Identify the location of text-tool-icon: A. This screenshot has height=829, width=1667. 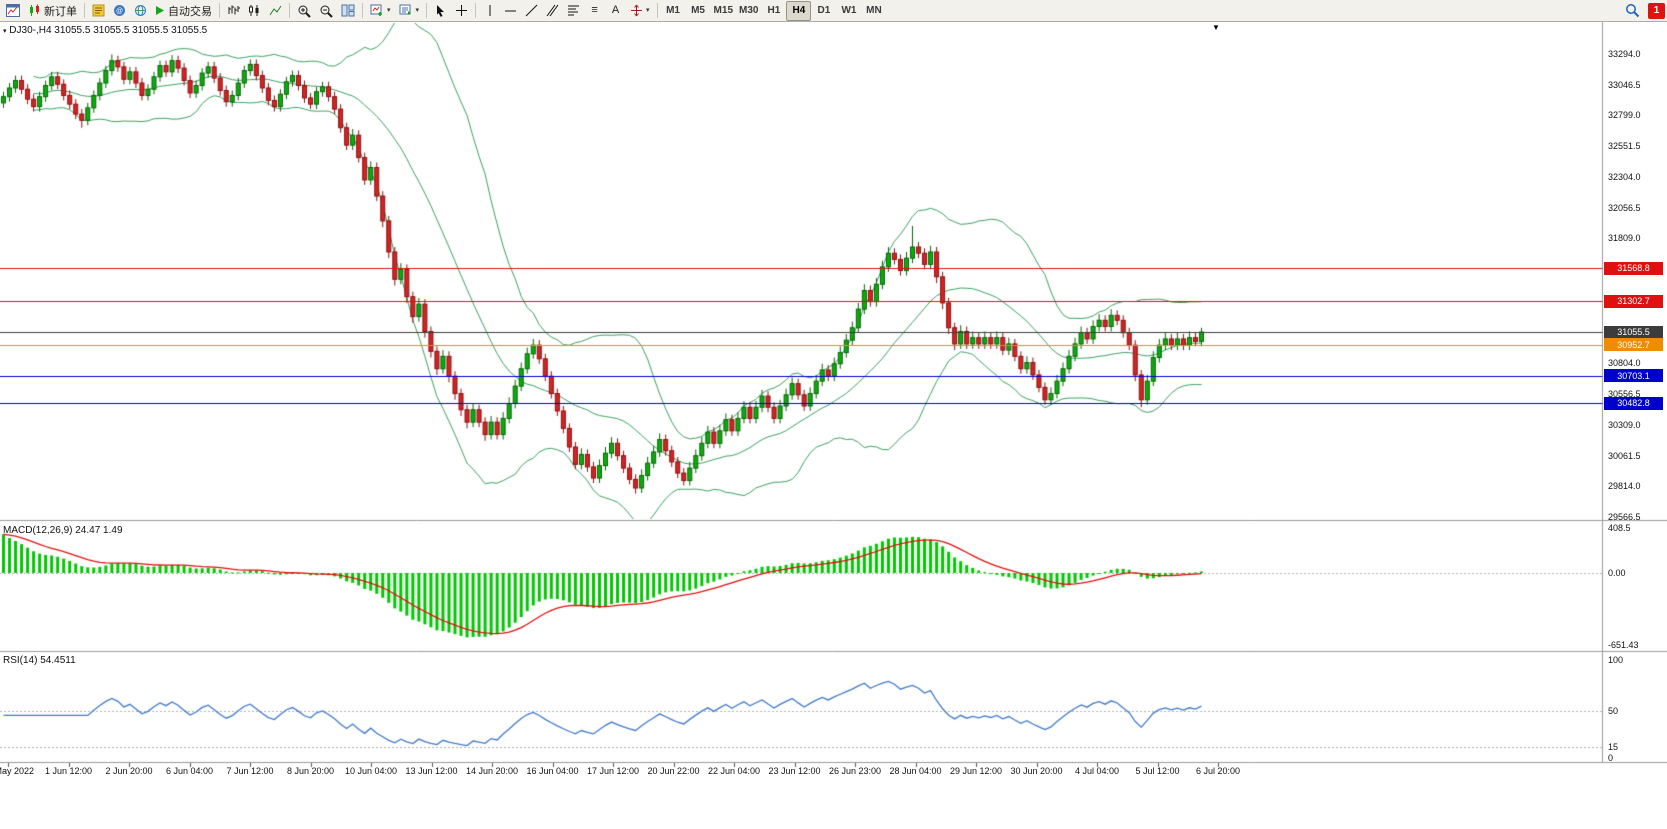
(615, 10).